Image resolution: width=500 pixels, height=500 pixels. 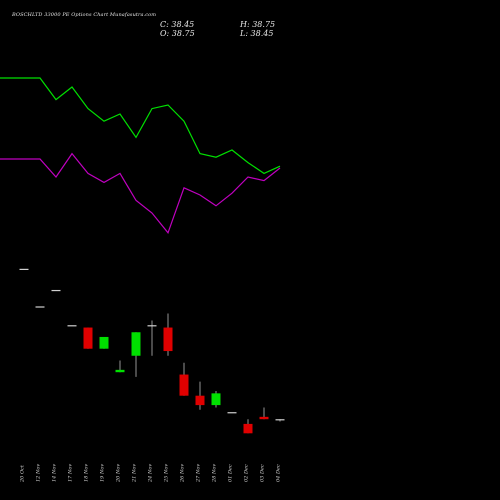 I want to click on candle-02-dec, so click(x=248, y=426).